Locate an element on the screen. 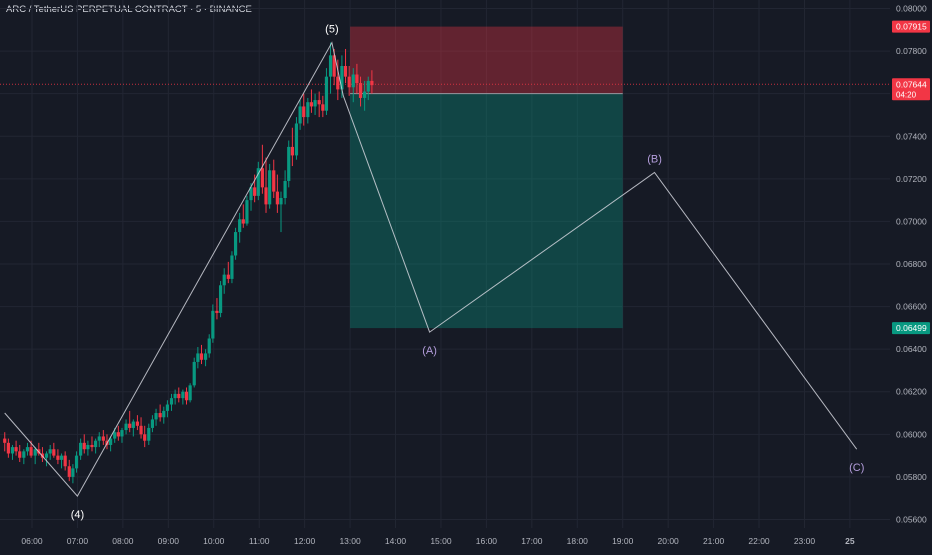 The image size is (932, 555). wave-label: (B) is located at coordinates (654, 159).